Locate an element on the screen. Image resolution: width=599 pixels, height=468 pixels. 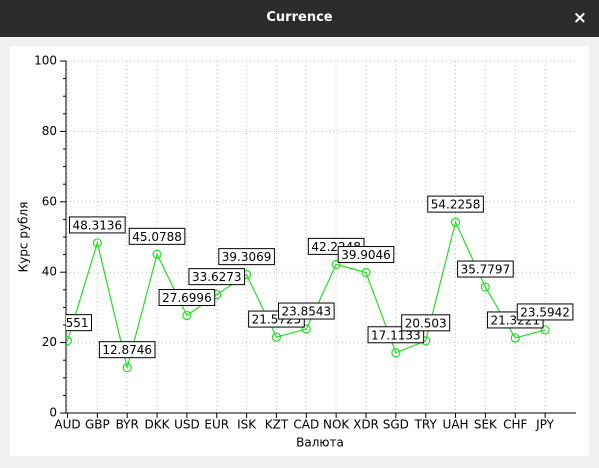
value-label: 33.6273 is located at coordinates (217, 277).